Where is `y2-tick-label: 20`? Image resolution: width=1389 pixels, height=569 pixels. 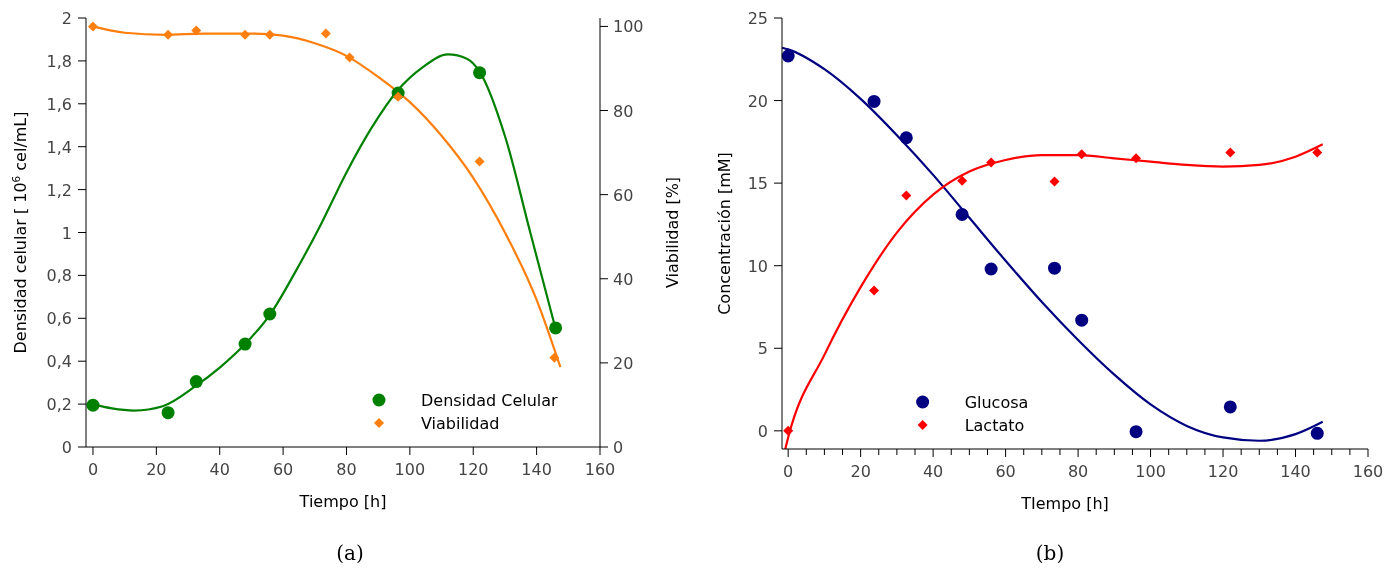 y2-tick-label: 20 is located at coordinates (623, 363).